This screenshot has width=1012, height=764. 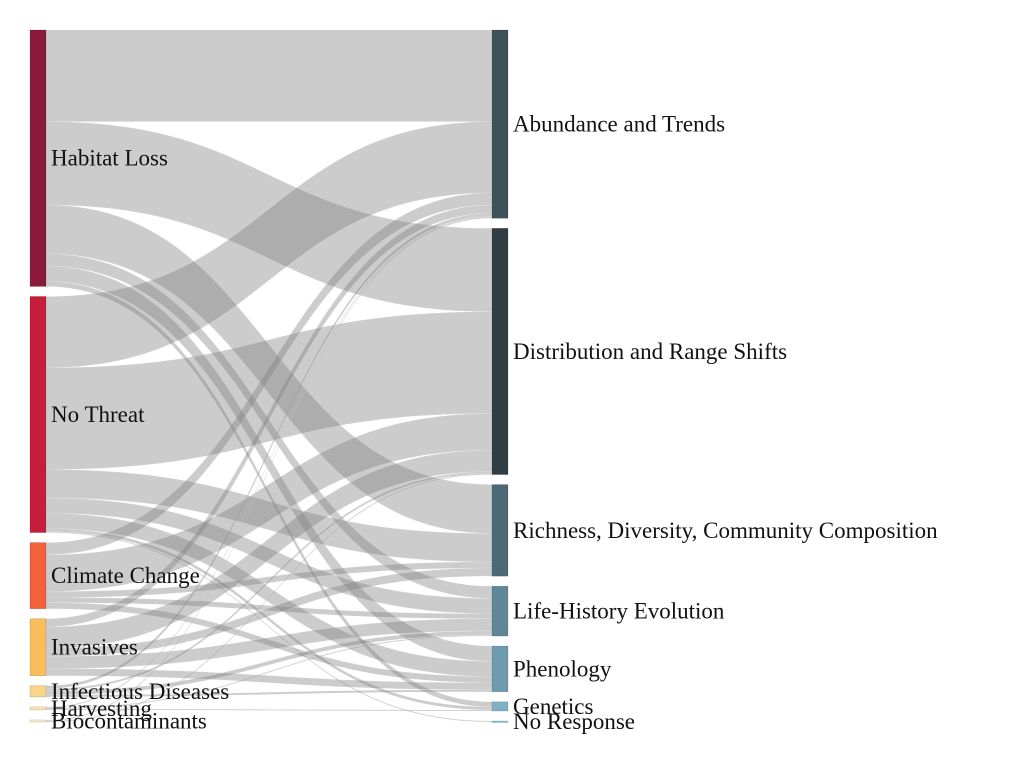 What do you see at coordinates (500, 706) in the screenshot?
I see `node-genetics` at bounding box center [500, 706].